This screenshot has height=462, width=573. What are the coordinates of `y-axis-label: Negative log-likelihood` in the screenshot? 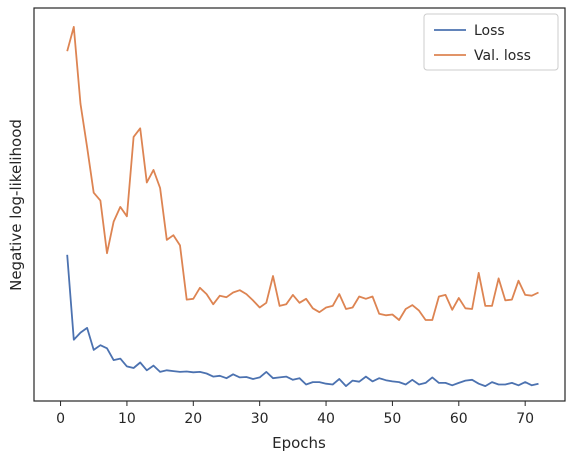 It's located at (16, 205).